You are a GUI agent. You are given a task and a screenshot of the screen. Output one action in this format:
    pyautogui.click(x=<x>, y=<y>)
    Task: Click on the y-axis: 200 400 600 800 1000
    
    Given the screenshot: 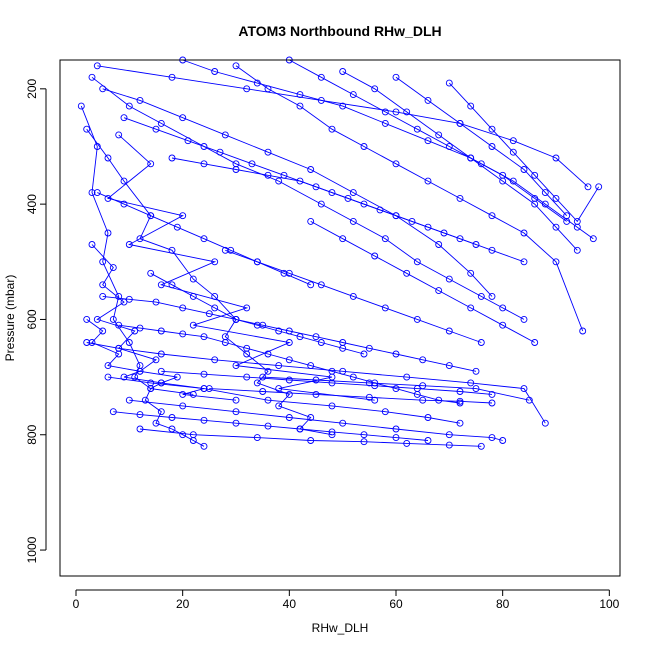 What is the action you would take?
    pyautogui.click(x=36, y=320)
    